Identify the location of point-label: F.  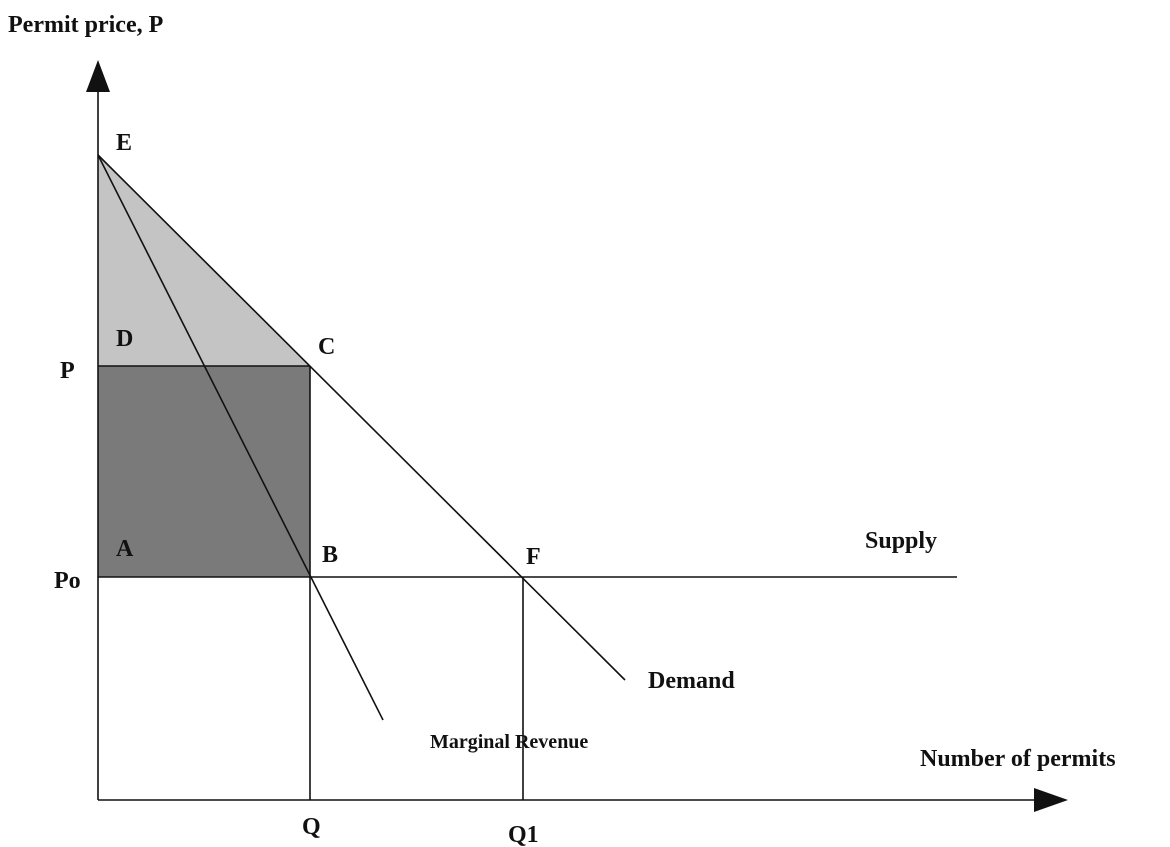
(533, 557).